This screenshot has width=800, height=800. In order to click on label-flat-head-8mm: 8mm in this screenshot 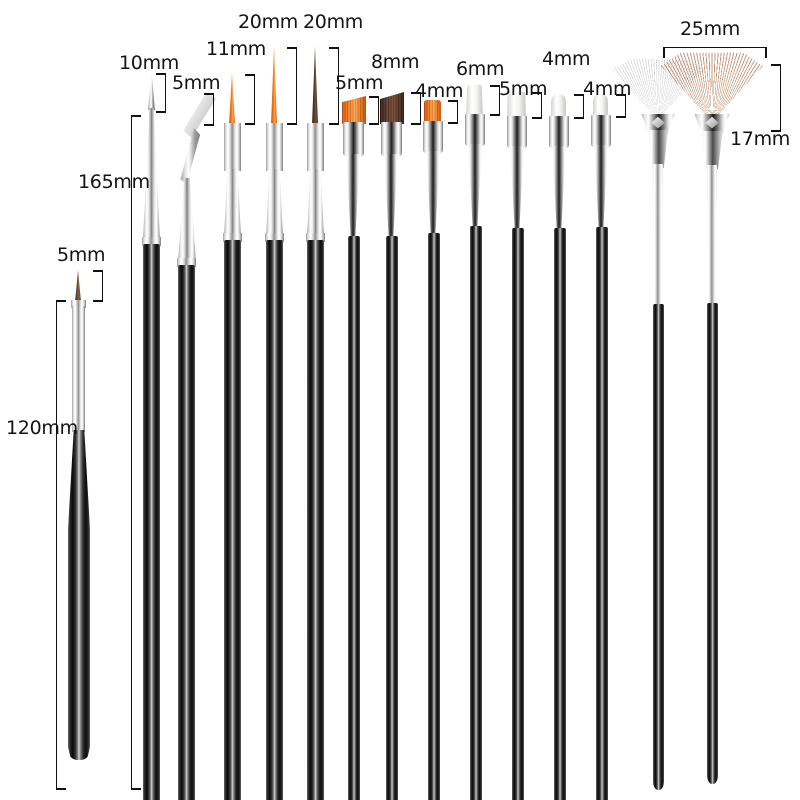, I will do `click(395, 62)`.